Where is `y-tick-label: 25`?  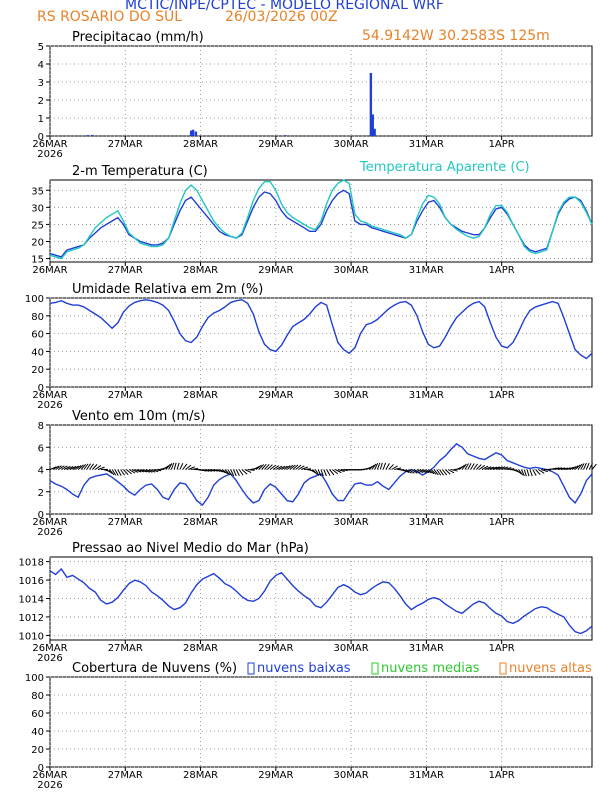
y-tick-label: 25 is located at coordinates (37, 225).